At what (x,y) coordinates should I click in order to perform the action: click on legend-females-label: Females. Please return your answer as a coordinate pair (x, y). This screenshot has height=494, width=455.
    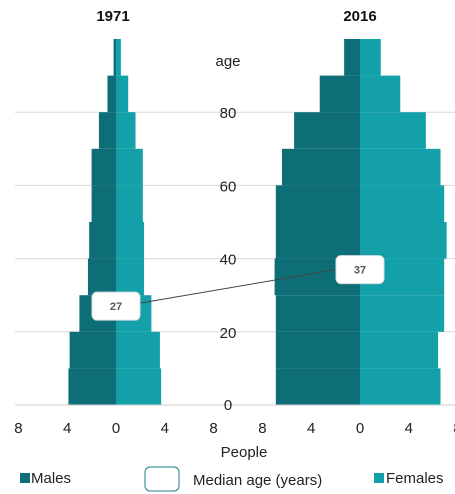
    Looking at the image, I should click on (415, 478).